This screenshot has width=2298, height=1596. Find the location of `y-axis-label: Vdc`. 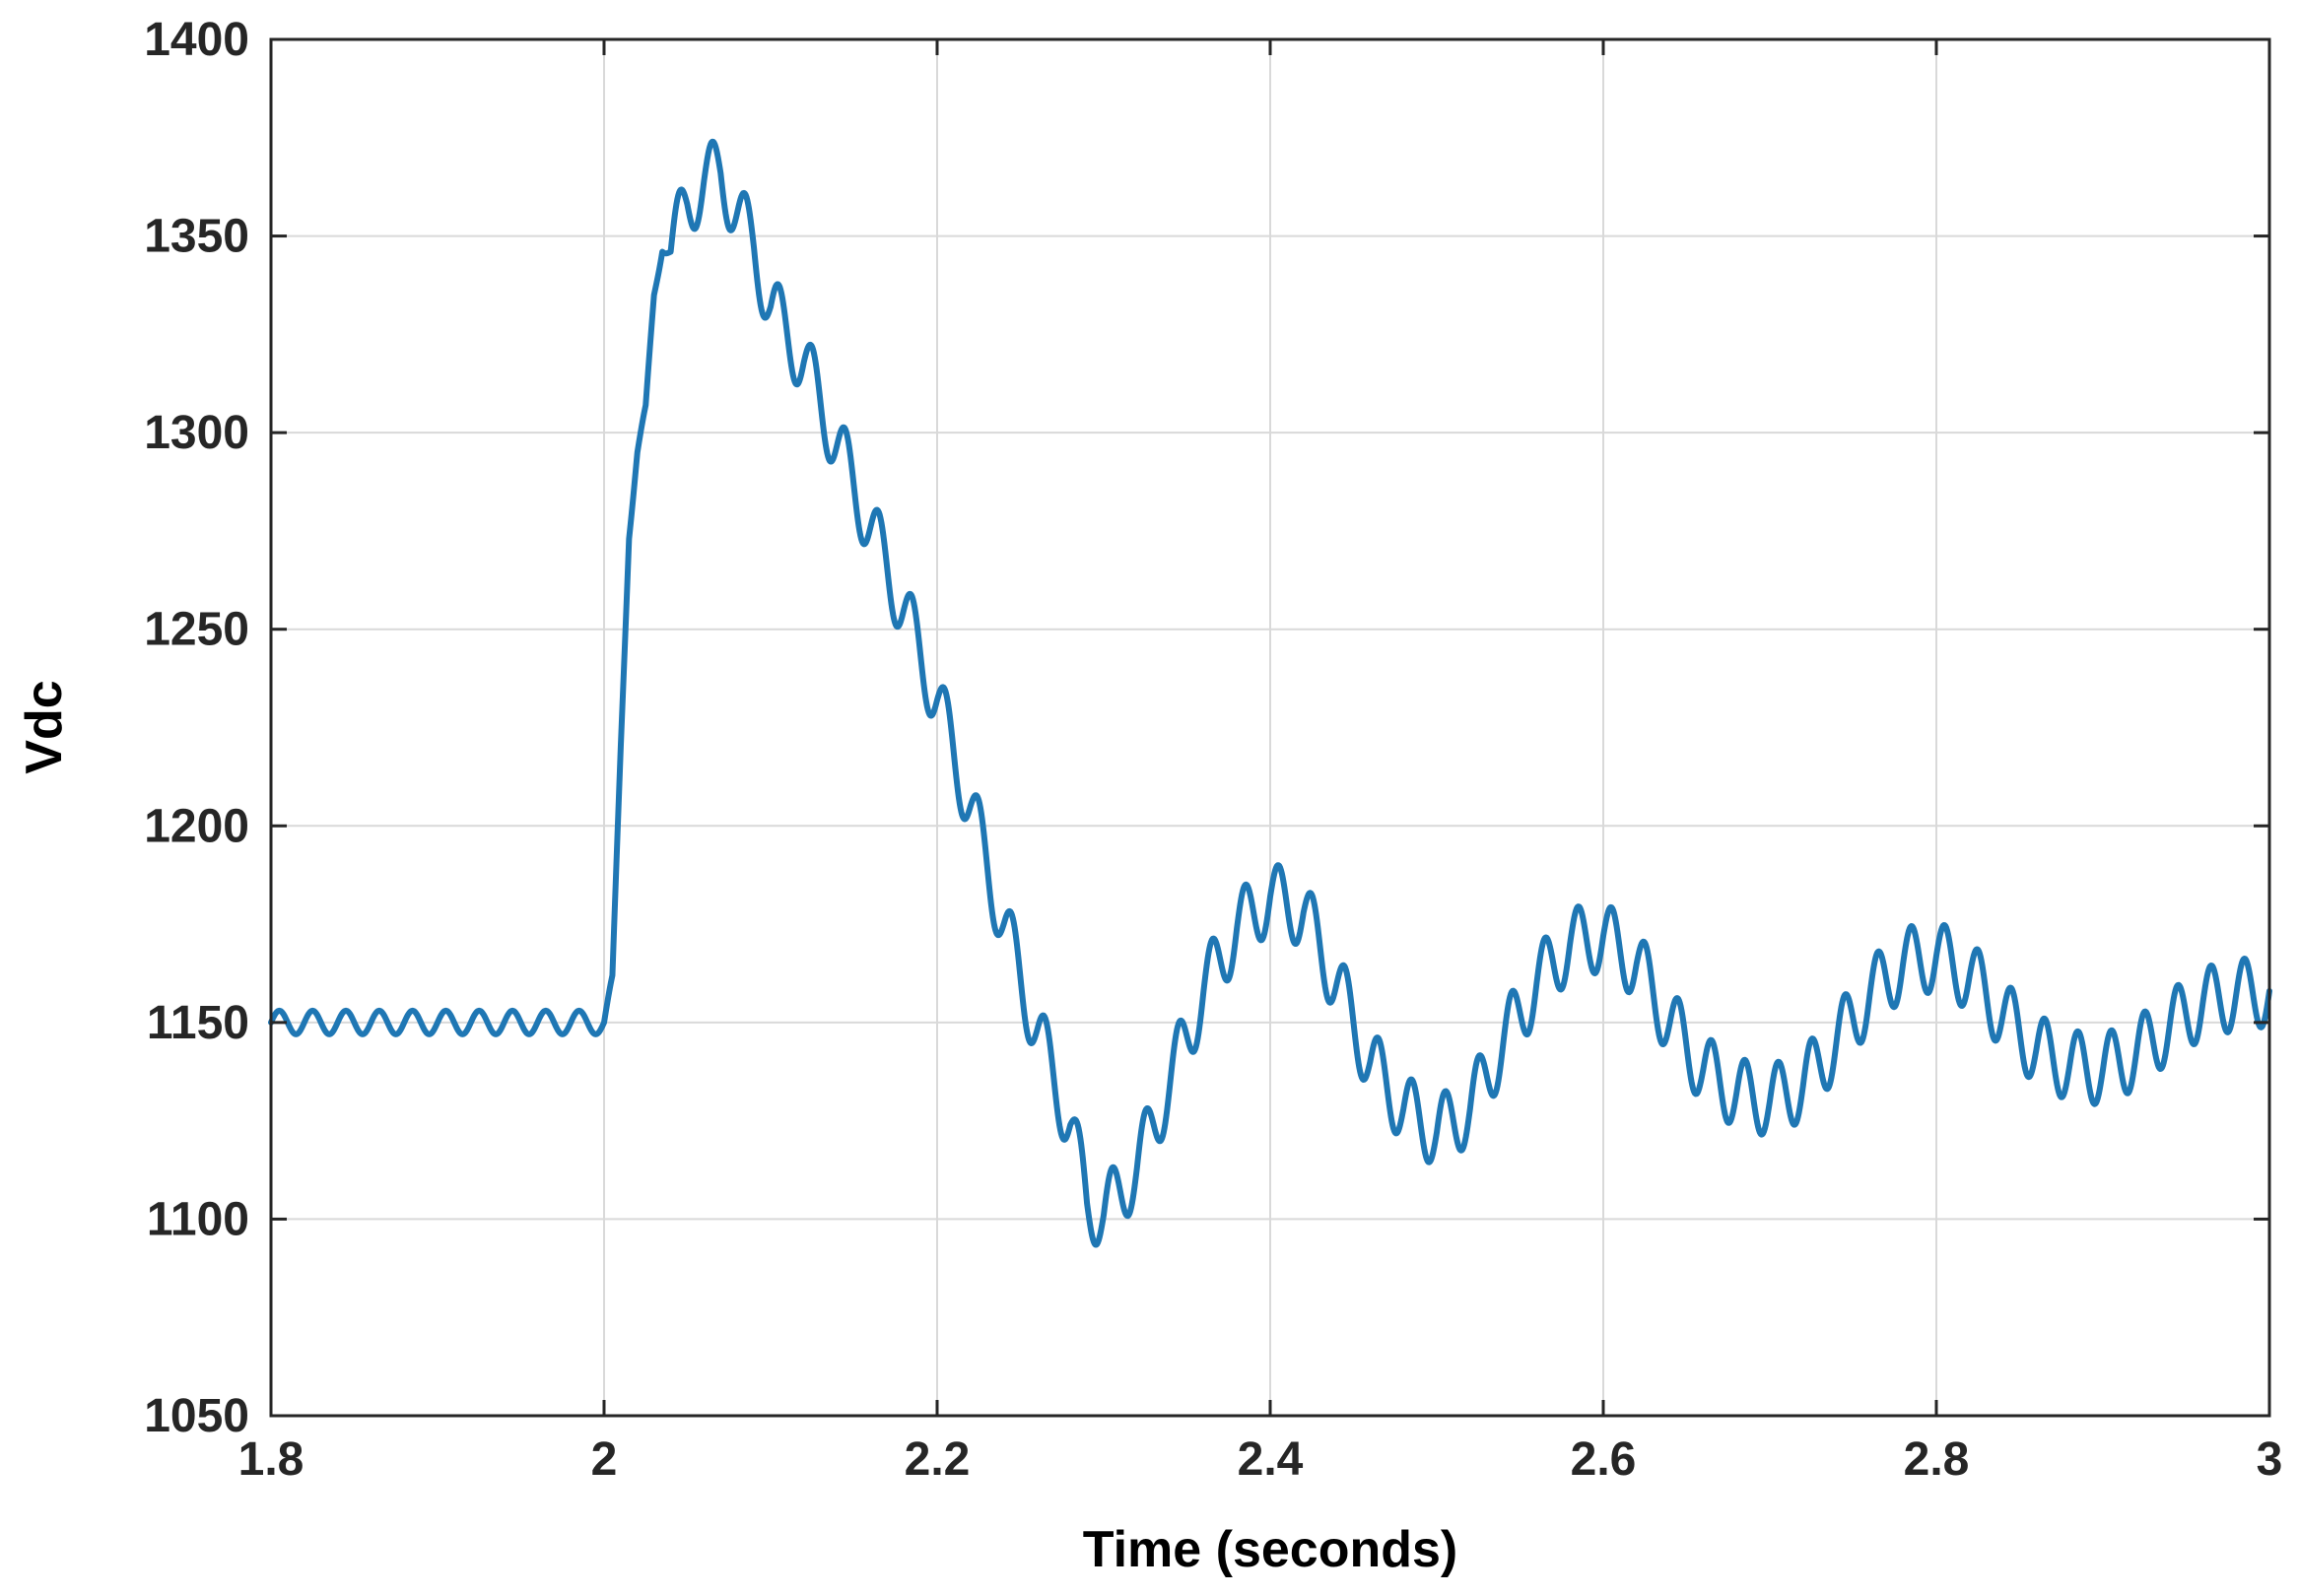

y-axis-label: Vdc is located at coordinates (45, 726).